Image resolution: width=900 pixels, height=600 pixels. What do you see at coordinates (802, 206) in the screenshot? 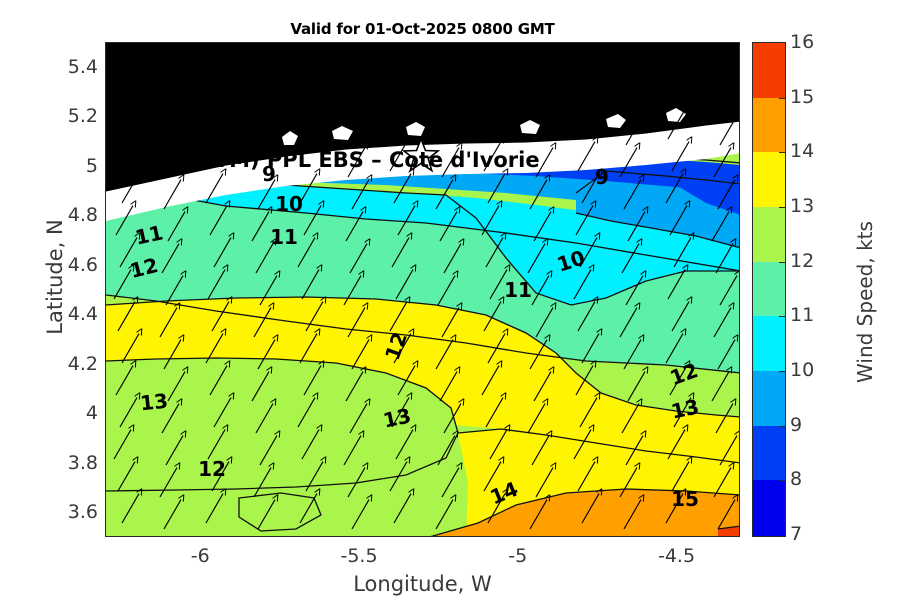
I see `colorbar-tick-label: 13` at bounding box center [802, 206].